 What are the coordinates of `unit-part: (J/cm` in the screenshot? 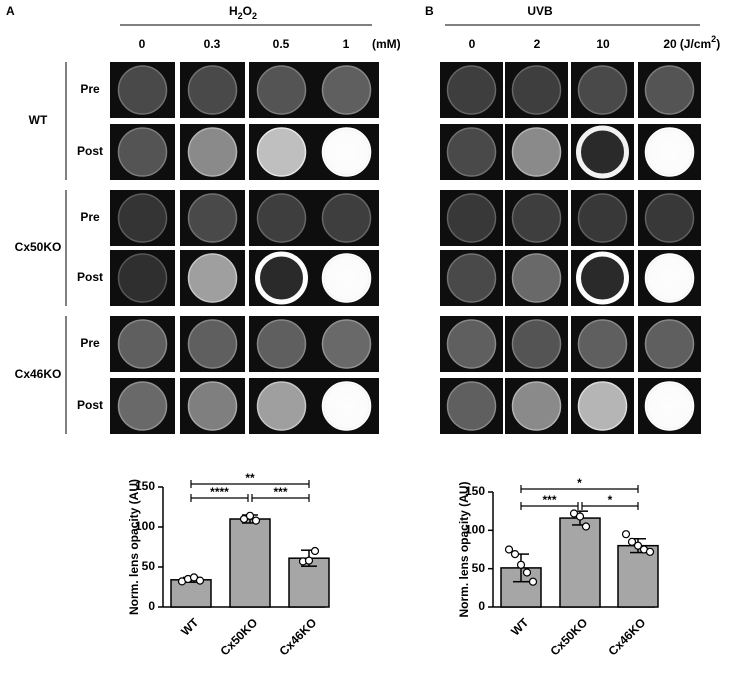 It's located at (695, 44).